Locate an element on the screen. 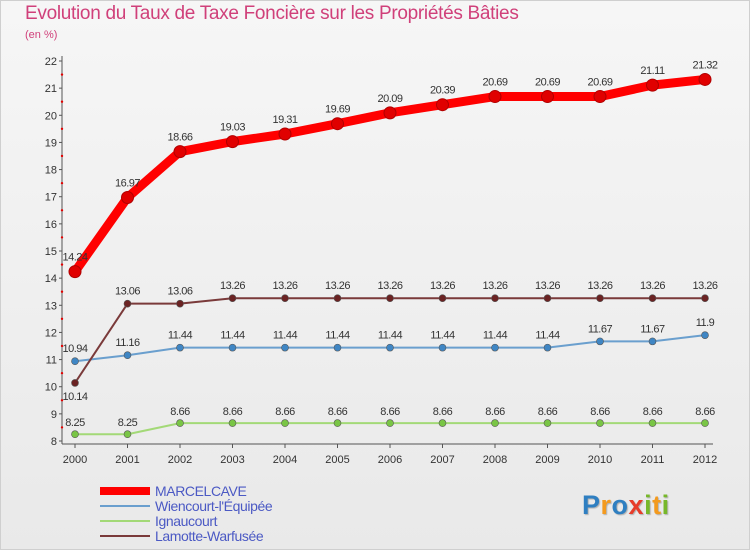 Image resolution: width=750 pixels, height=550 pixels. data-label: 13.06 is located at coordinates (179, 292).